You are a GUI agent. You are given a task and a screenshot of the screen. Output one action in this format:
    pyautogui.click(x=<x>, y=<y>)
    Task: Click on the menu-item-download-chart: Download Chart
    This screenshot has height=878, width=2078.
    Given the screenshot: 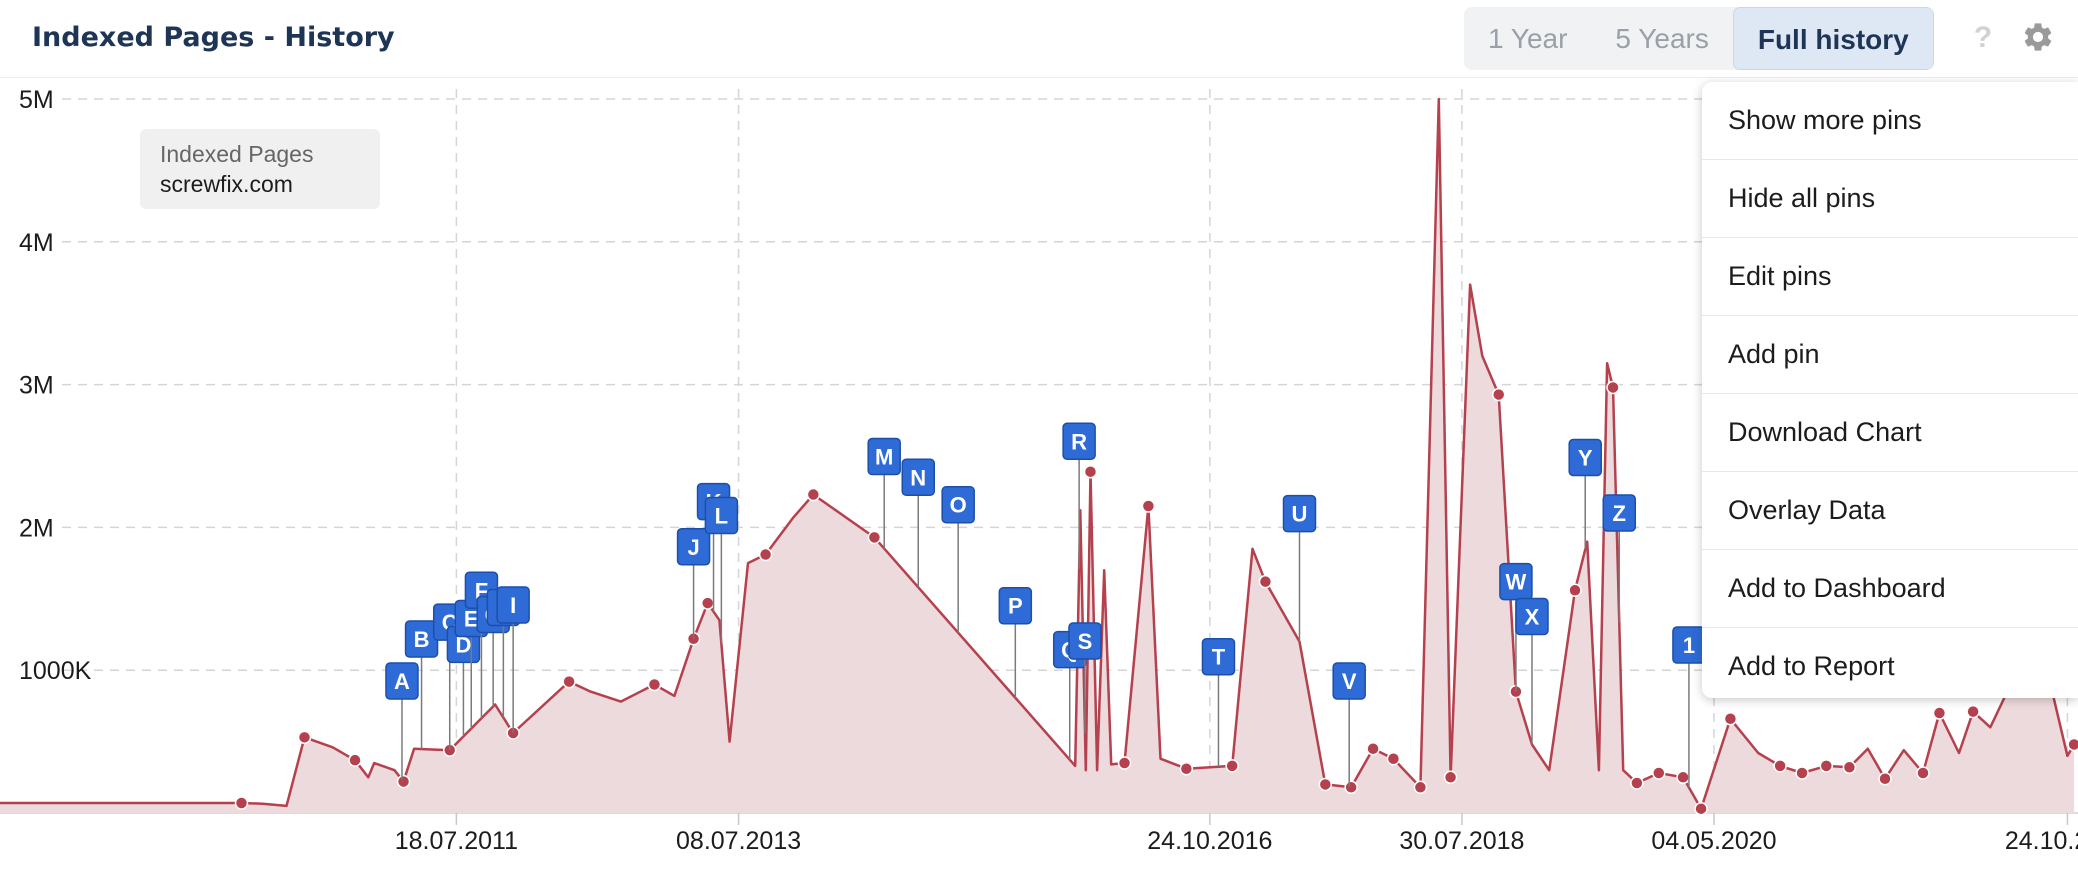 What is the action you would take?
    pyautogui.click(x=1890, y=433)
    